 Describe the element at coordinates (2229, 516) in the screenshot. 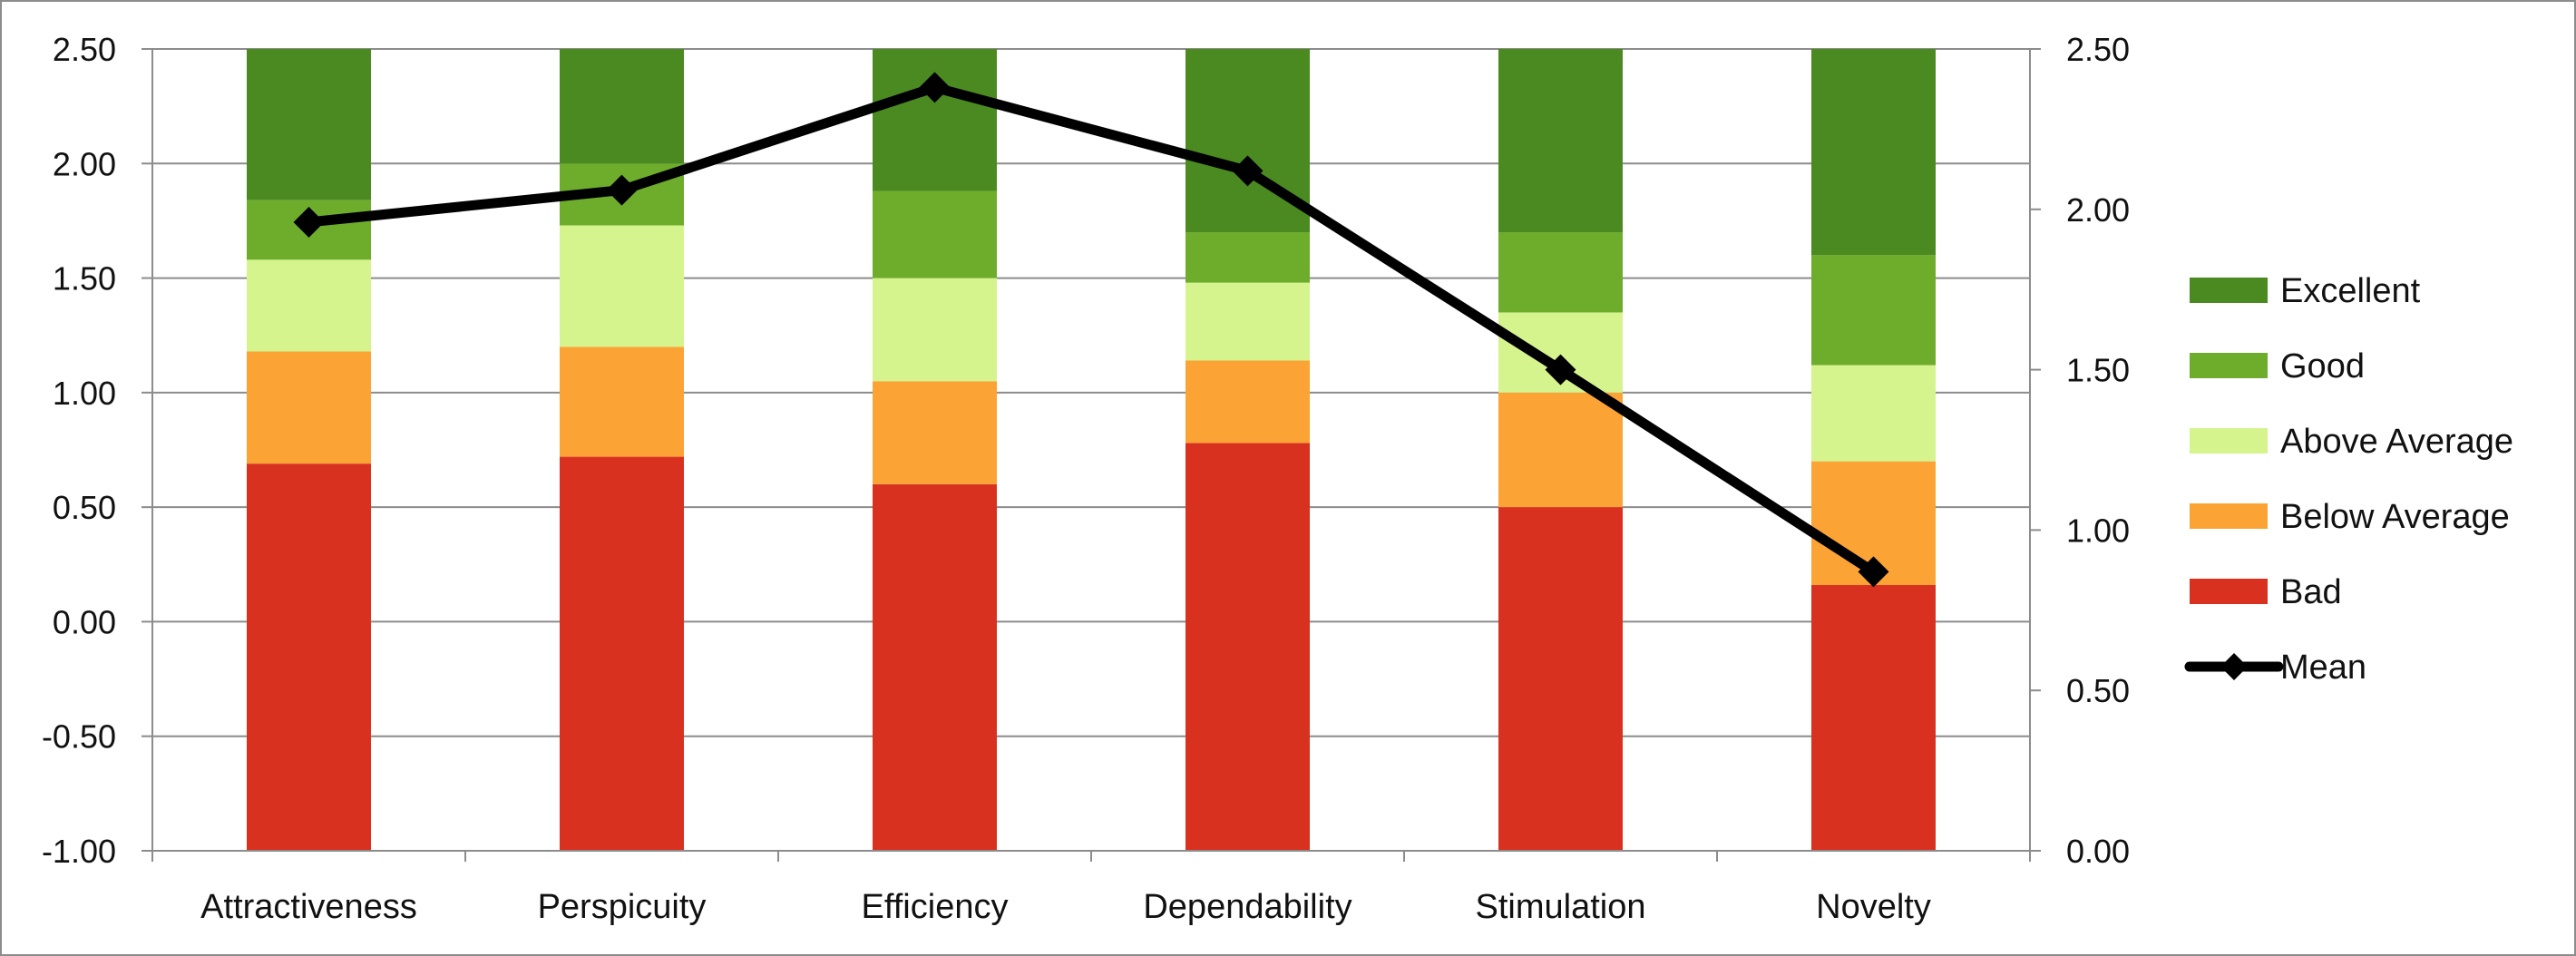

I see `legend-swatch-below-average` at that location.